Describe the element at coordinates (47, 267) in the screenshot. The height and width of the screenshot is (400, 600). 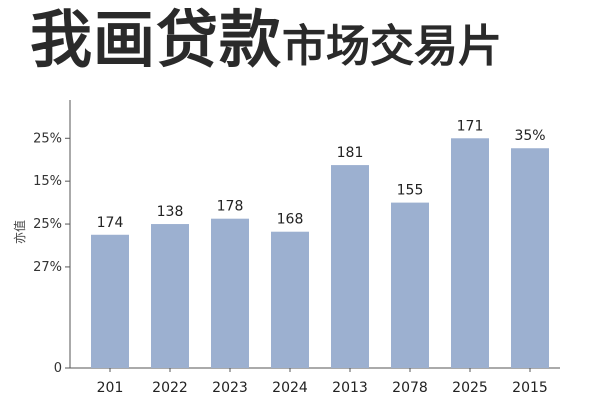
I see `y-tick-label: 27%` at that location.